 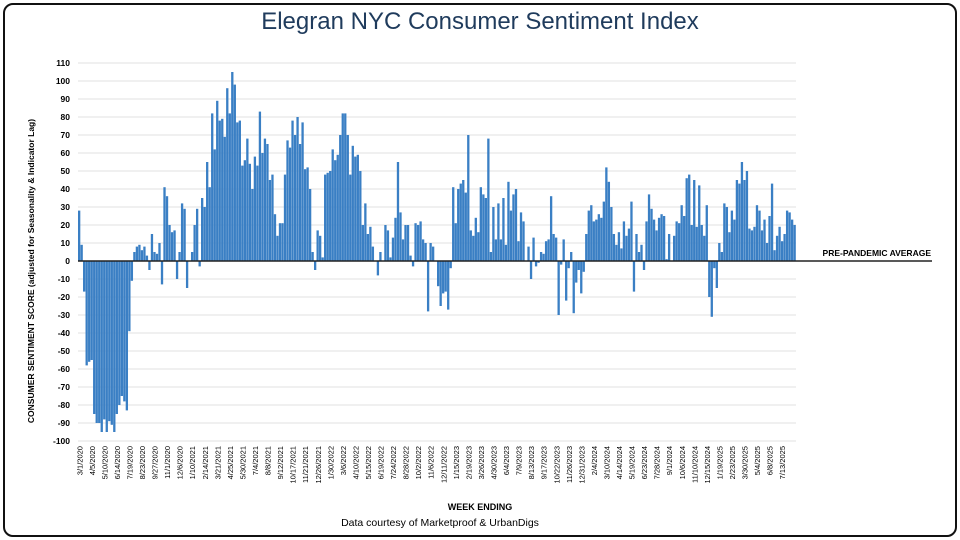 What do you see at coordinates (117, 462) in the screenshot?
I see `x-tick-label: 6/14/2020` at bounding box center [117, 462].